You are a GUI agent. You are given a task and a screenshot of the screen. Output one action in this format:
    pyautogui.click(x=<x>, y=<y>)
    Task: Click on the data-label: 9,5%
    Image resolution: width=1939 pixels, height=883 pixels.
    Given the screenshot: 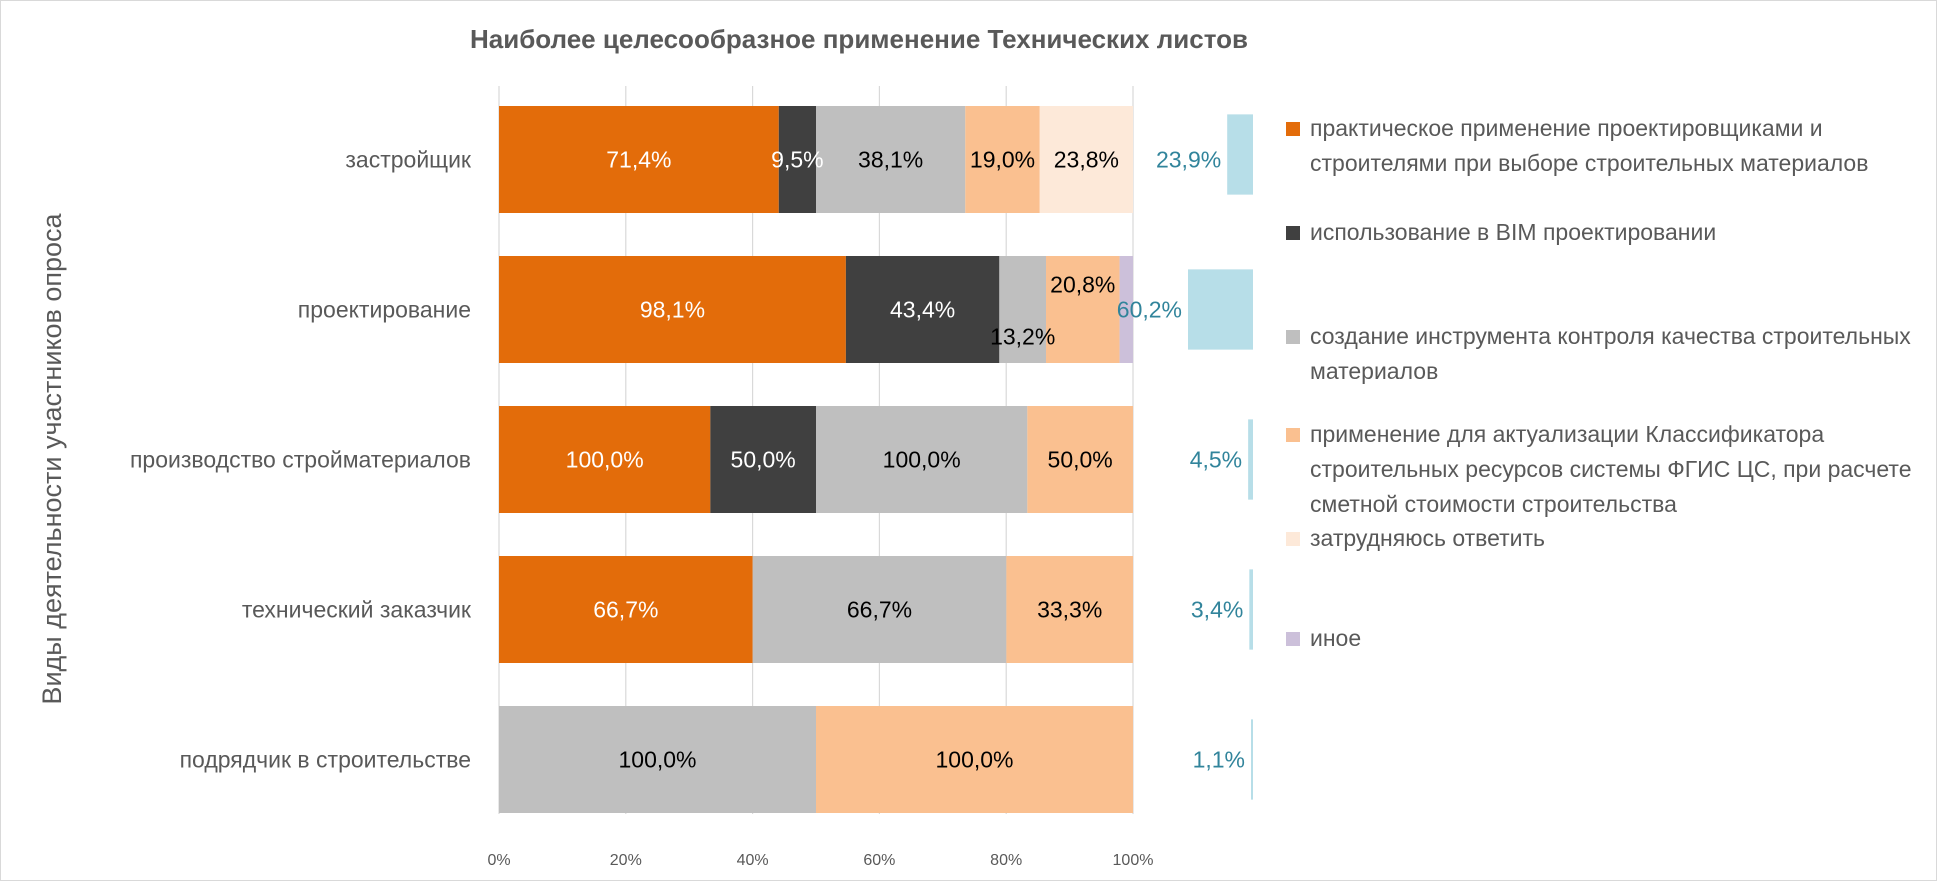 What is the action you would take?
    pyautogui.click(x=797, y=160)
    